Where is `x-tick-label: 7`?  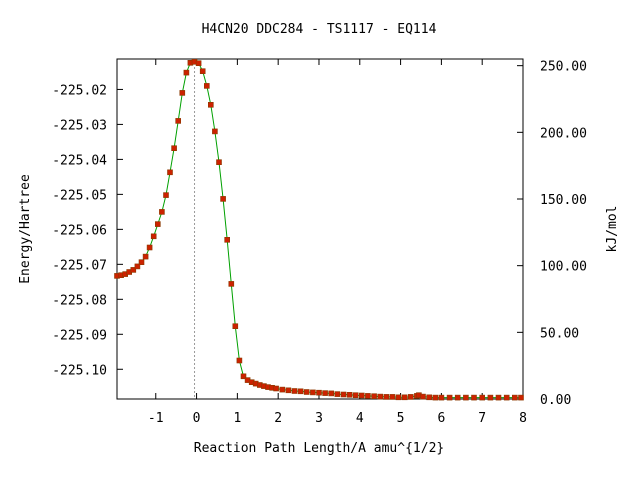
x-tick-label: 7 is located at coordinates (482, 418).